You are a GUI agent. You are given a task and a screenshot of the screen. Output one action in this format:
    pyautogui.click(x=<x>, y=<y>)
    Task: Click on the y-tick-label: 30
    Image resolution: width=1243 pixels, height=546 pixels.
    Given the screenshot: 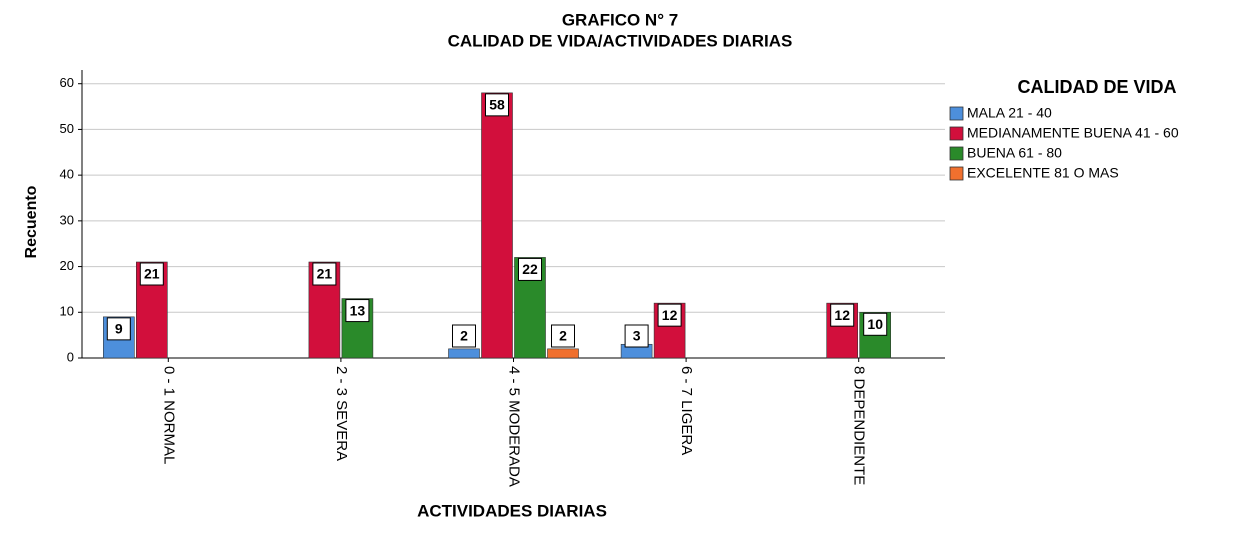 What is the action you would take?
    pyautogui.click(x=67, y=219)
    